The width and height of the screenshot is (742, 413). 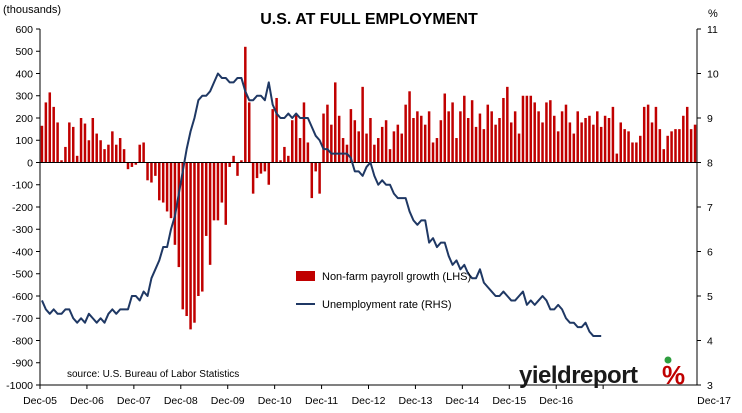 I want to click on brand-logo: yieldreport %, so click(x=602, y=373).